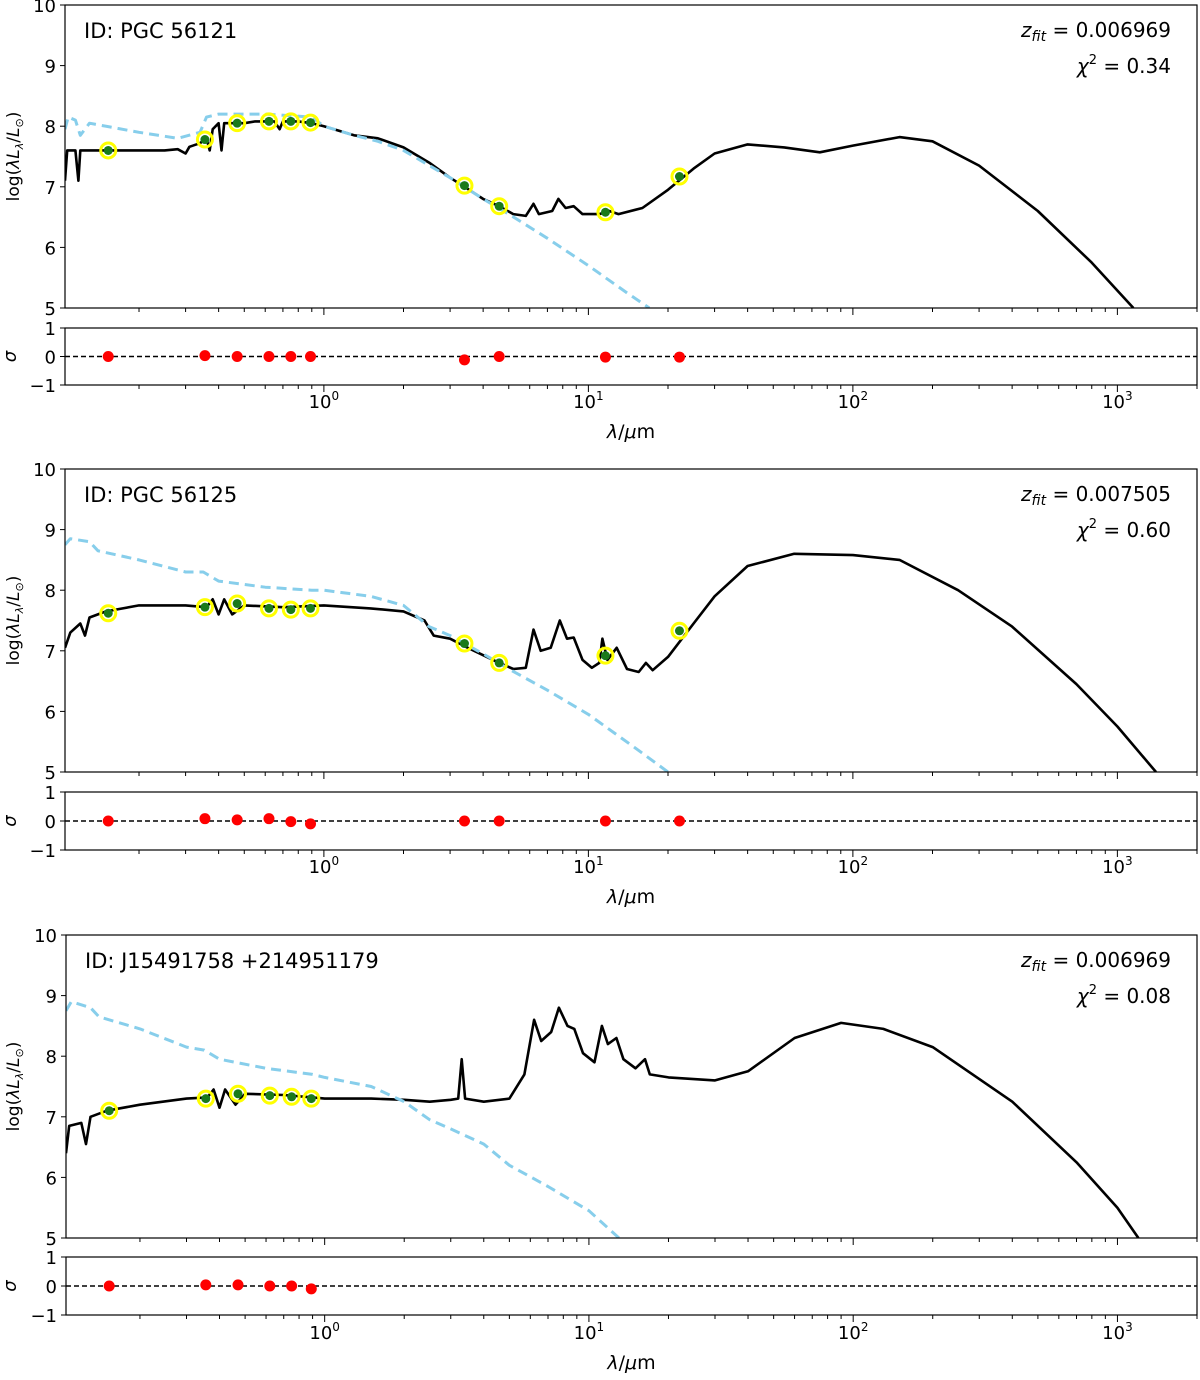  What do you see at coordinates (853, 401) in the screenshot?
I see `x-tick-label: 10²` at bounding box center [853, 401].